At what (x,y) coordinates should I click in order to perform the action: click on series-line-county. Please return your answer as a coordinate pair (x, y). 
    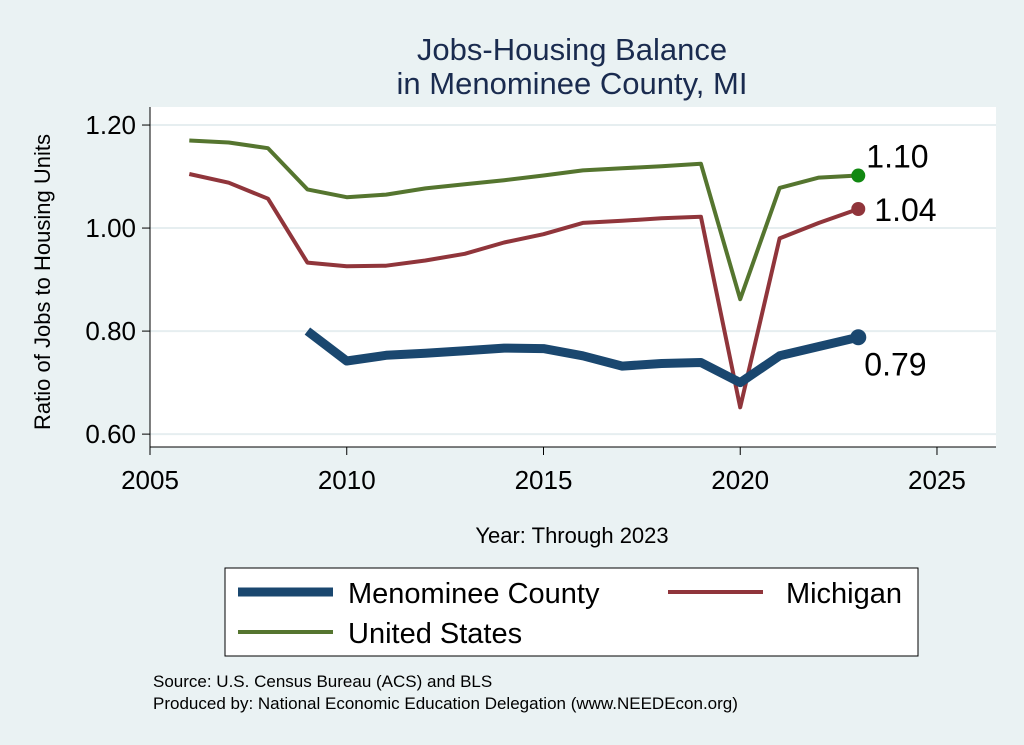
    Looking at the image, I should click on (582, 357).